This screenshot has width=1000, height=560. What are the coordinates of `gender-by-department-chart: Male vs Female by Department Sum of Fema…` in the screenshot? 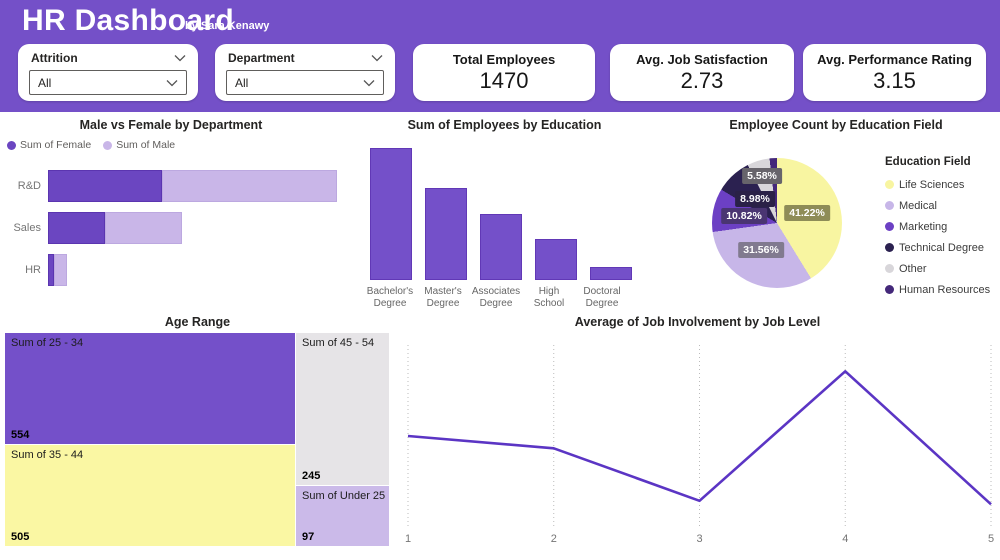 It's located at (171, 213).